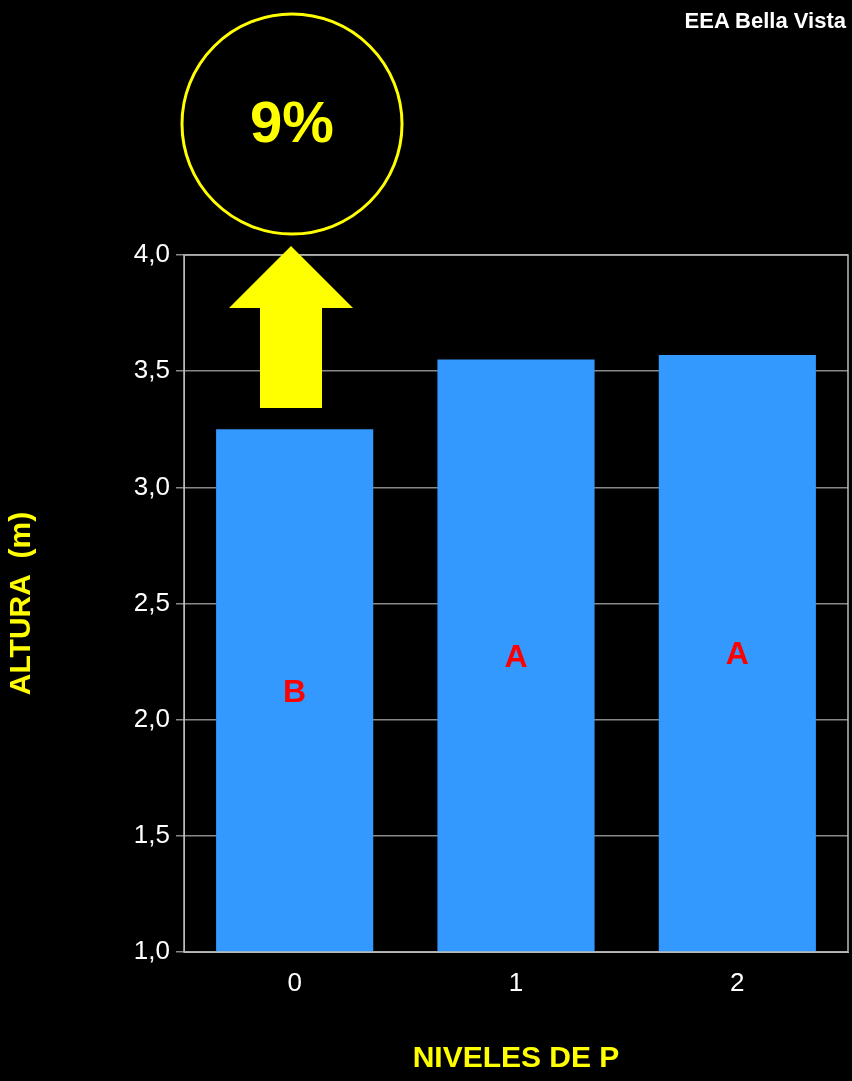 The image size is (852, 1081). What do you see at coordinates (151, 834) in the screenshot?
I see `y-tick-label: 1,5` at bounding box center [151, 834].